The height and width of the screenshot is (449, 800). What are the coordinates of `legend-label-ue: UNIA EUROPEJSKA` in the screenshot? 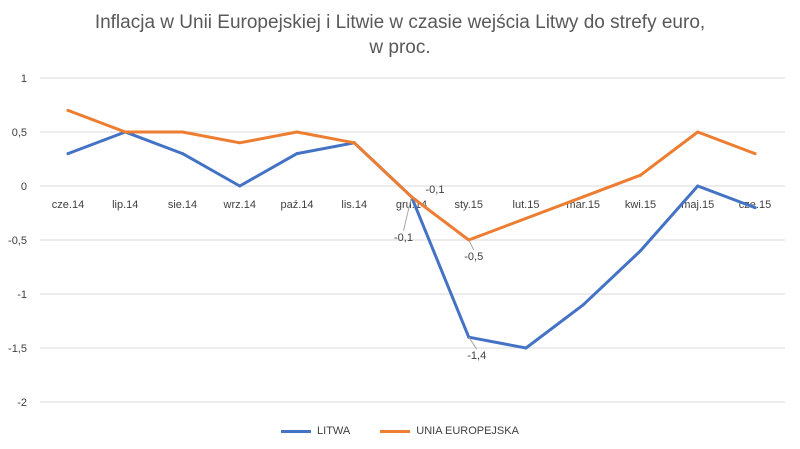 It's located at (467, 431).